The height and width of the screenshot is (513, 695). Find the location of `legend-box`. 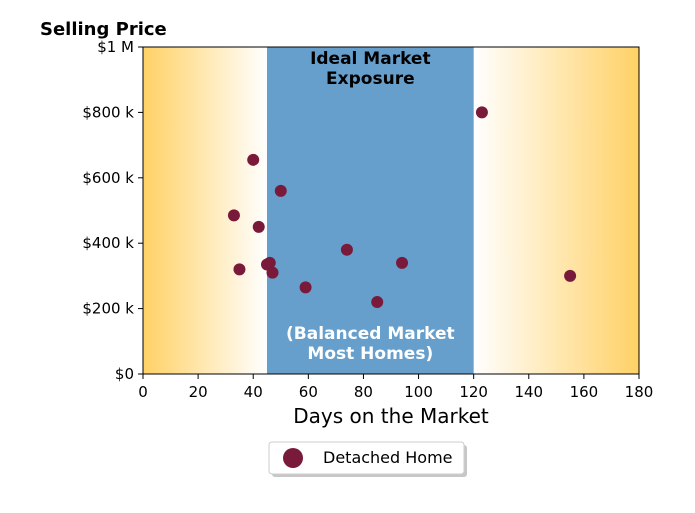

legend-box is located at coordinates (366, 458).